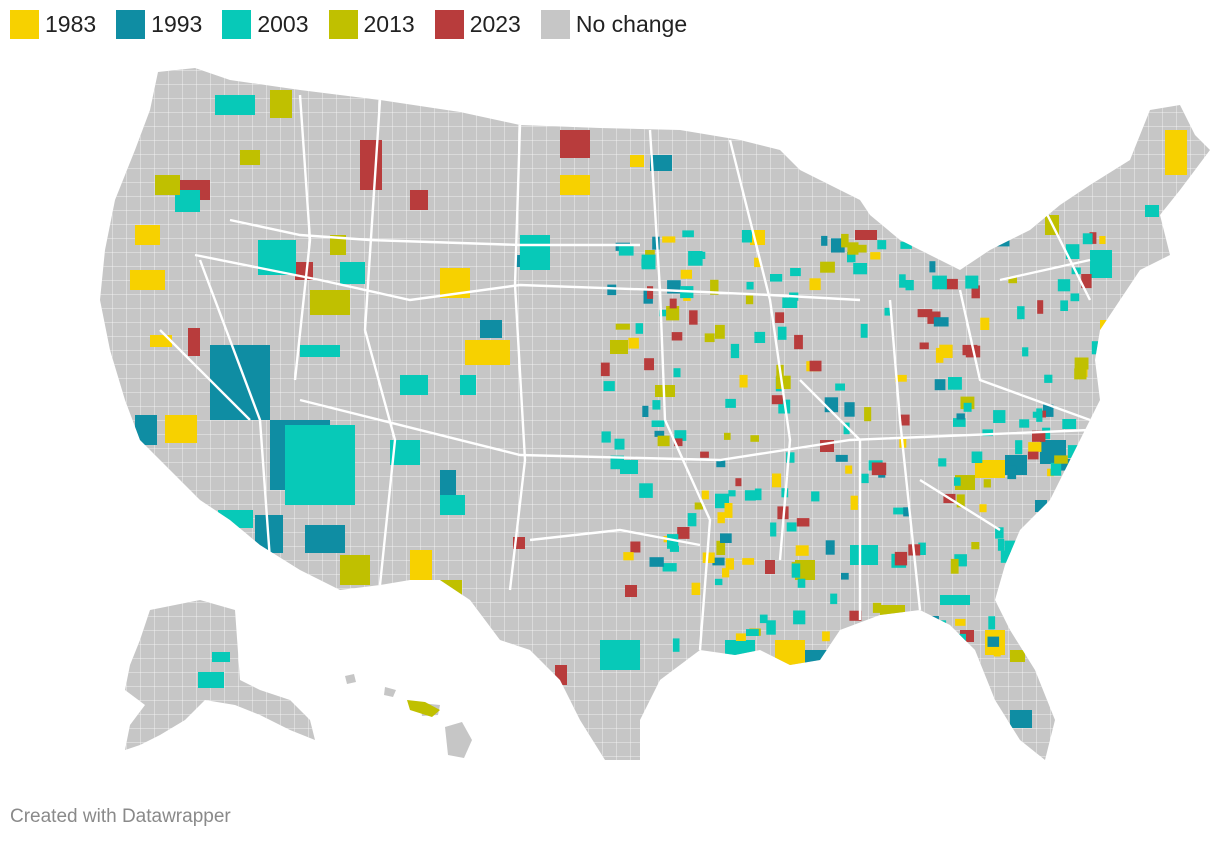  What do you see at coordinates (120, 816) in the screenshot?
I see `footer-credit: Created with Datawrapper` at bounding box center [120, 816].